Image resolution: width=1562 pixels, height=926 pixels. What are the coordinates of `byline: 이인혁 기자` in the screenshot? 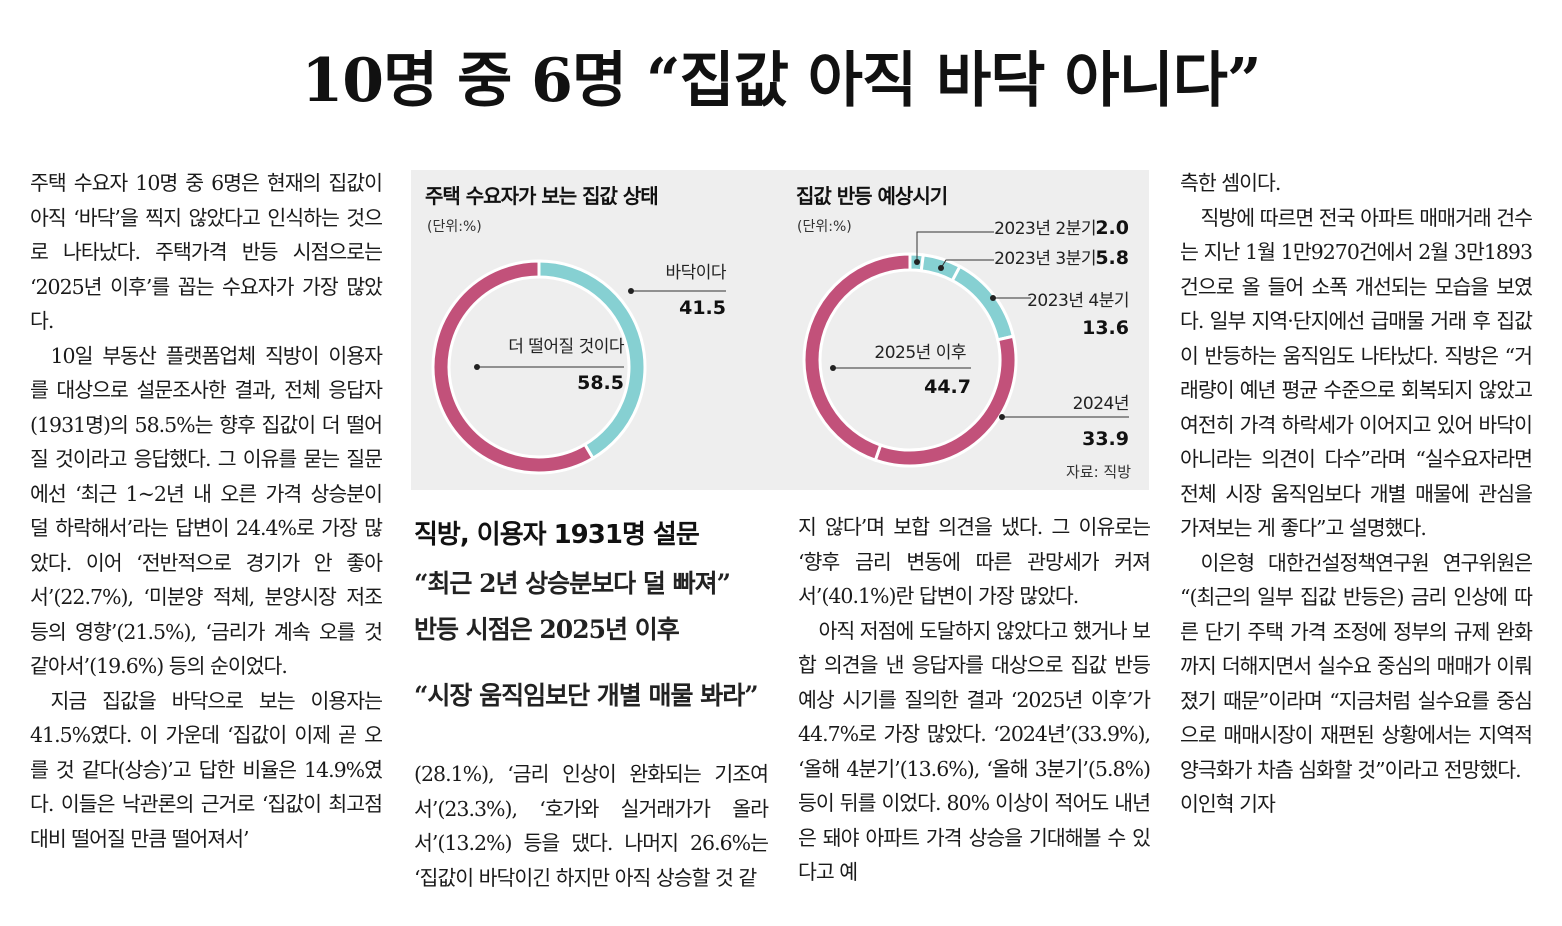 It's located at (1228, 804).